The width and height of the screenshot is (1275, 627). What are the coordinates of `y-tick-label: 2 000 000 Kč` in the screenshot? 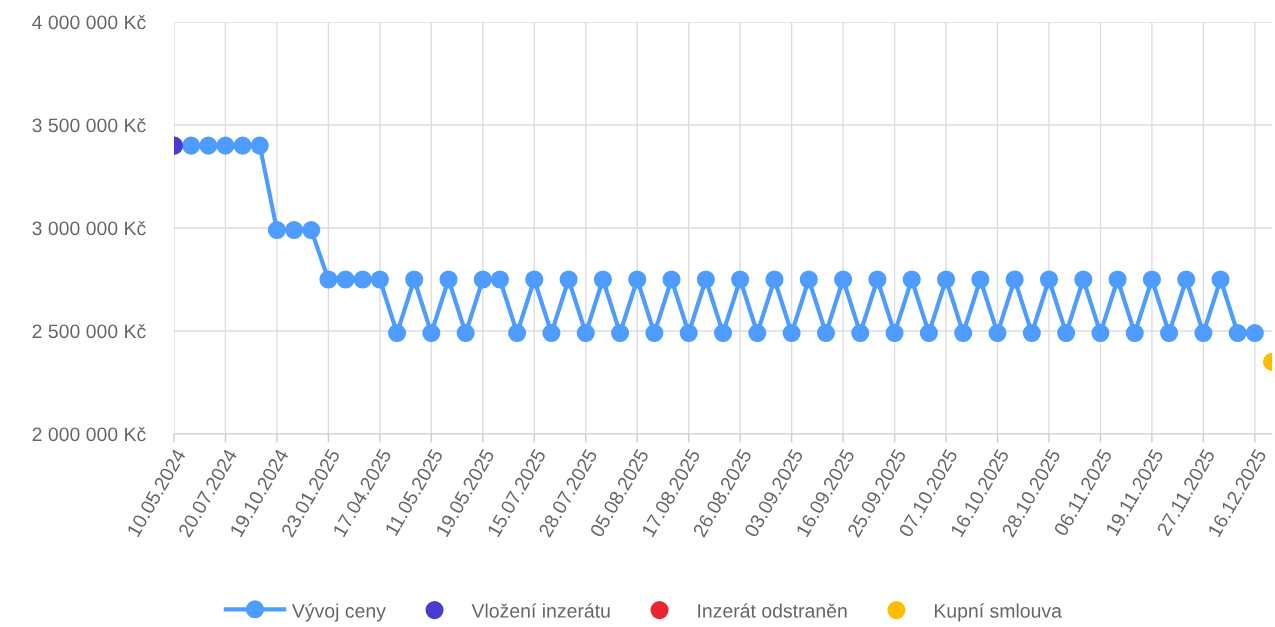 It's located at (89, 434).